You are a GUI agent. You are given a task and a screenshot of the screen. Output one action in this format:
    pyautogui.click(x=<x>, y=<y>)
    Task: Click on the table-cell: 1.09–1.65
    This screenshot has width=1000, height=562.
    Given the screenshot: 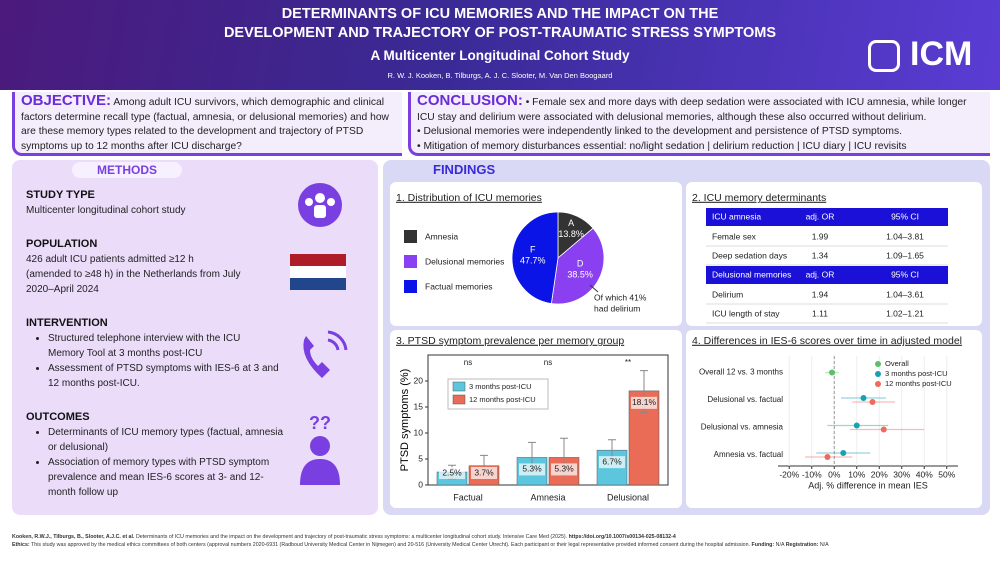 What is the action you would take?
    pyautogui.click(x=905, y=255)
    